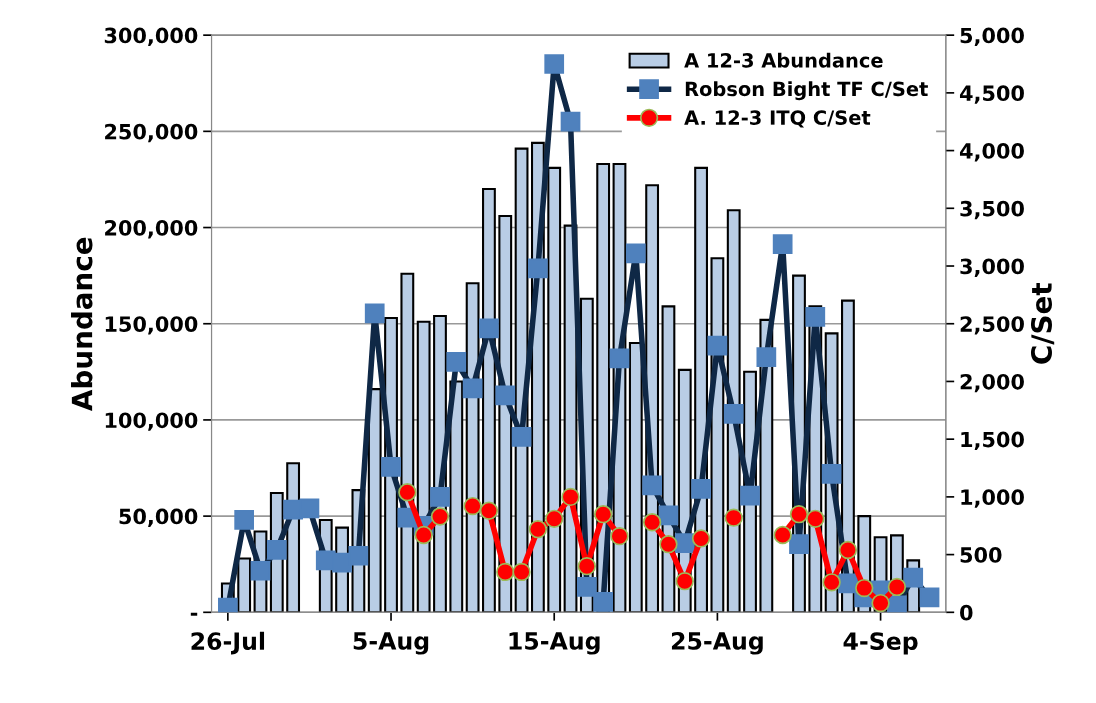 This screenshot has width=1096, height=703. I want to click on x-tick-label: 25-Aug, so click(717, 643).